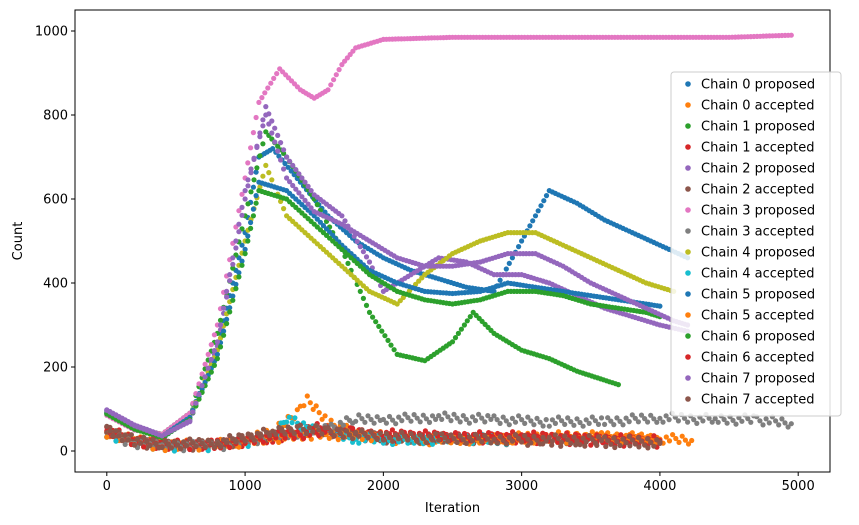  I want to click on legend-entry: Chain 5 accepted, so click(758, 316).